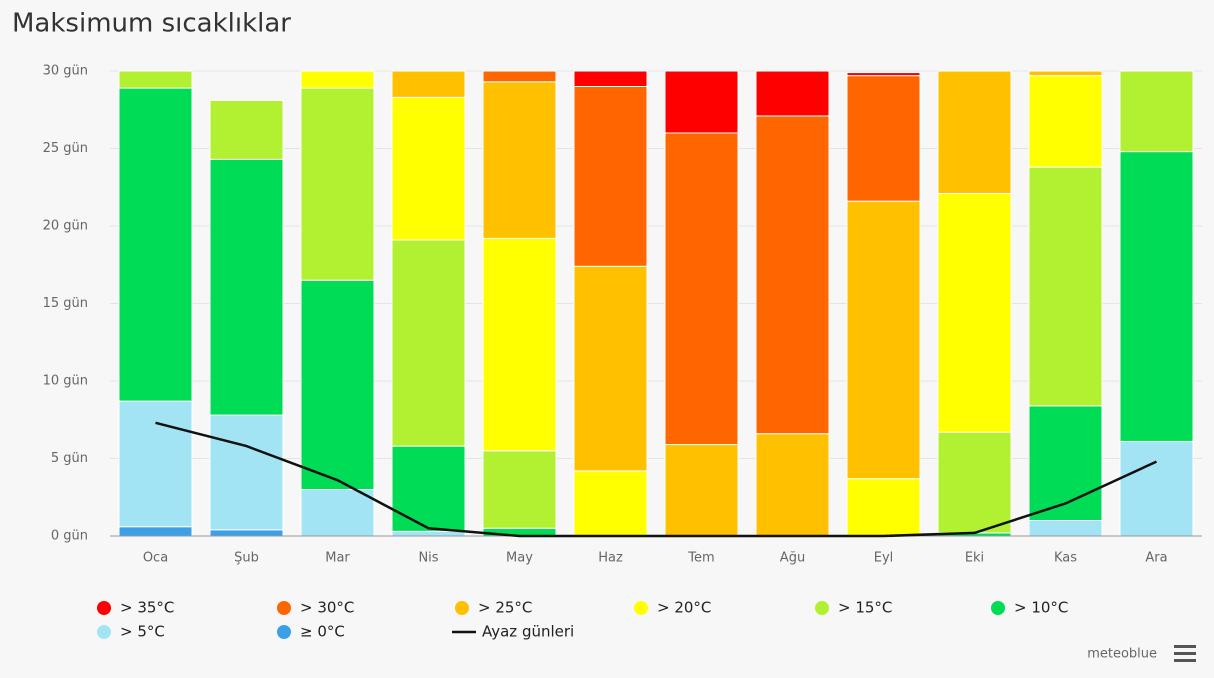 The width and height of the screenshot is (1214, 678). I want to click on legend-label: > 35°C, so click(147, 608).